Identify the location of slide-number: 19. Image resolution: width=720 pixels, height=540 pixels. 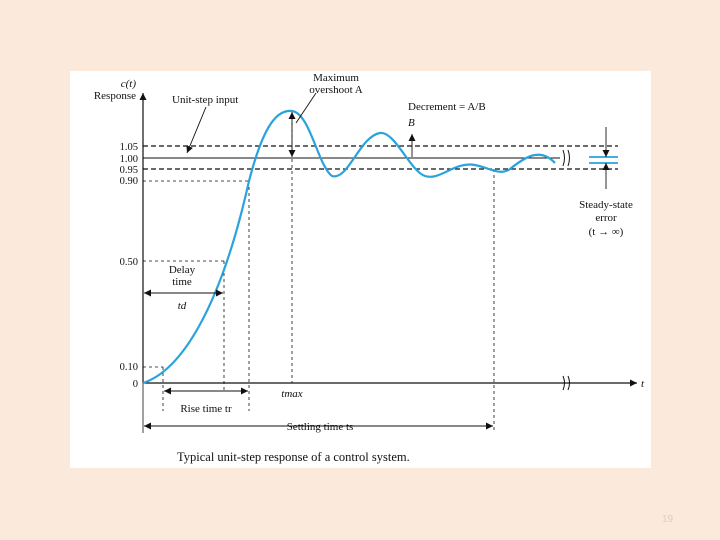
(668, 519).